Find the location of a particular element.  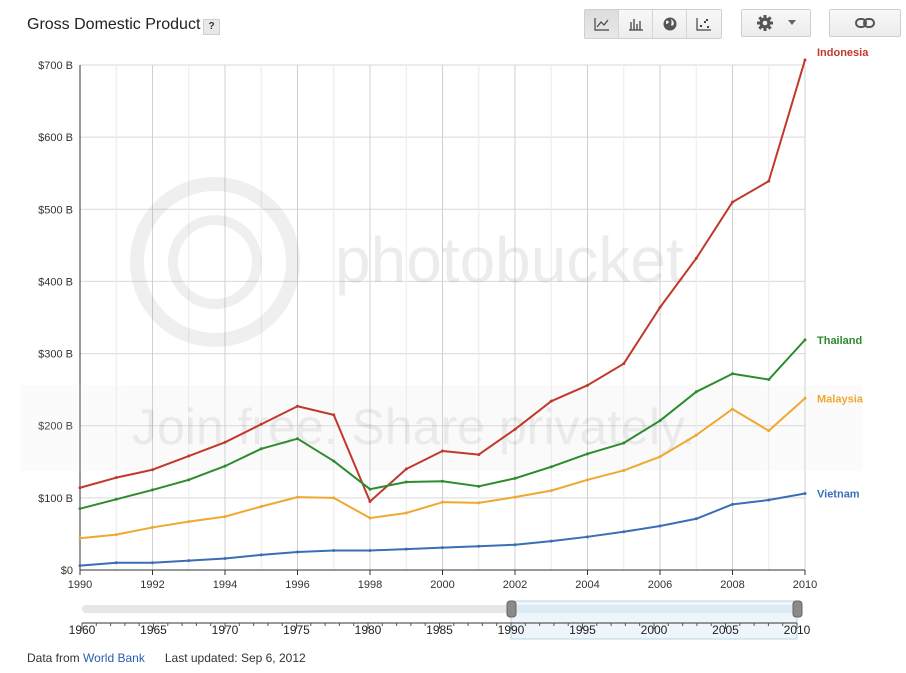

slider-tick-label: 1995 is located at coordinates (582, 630).